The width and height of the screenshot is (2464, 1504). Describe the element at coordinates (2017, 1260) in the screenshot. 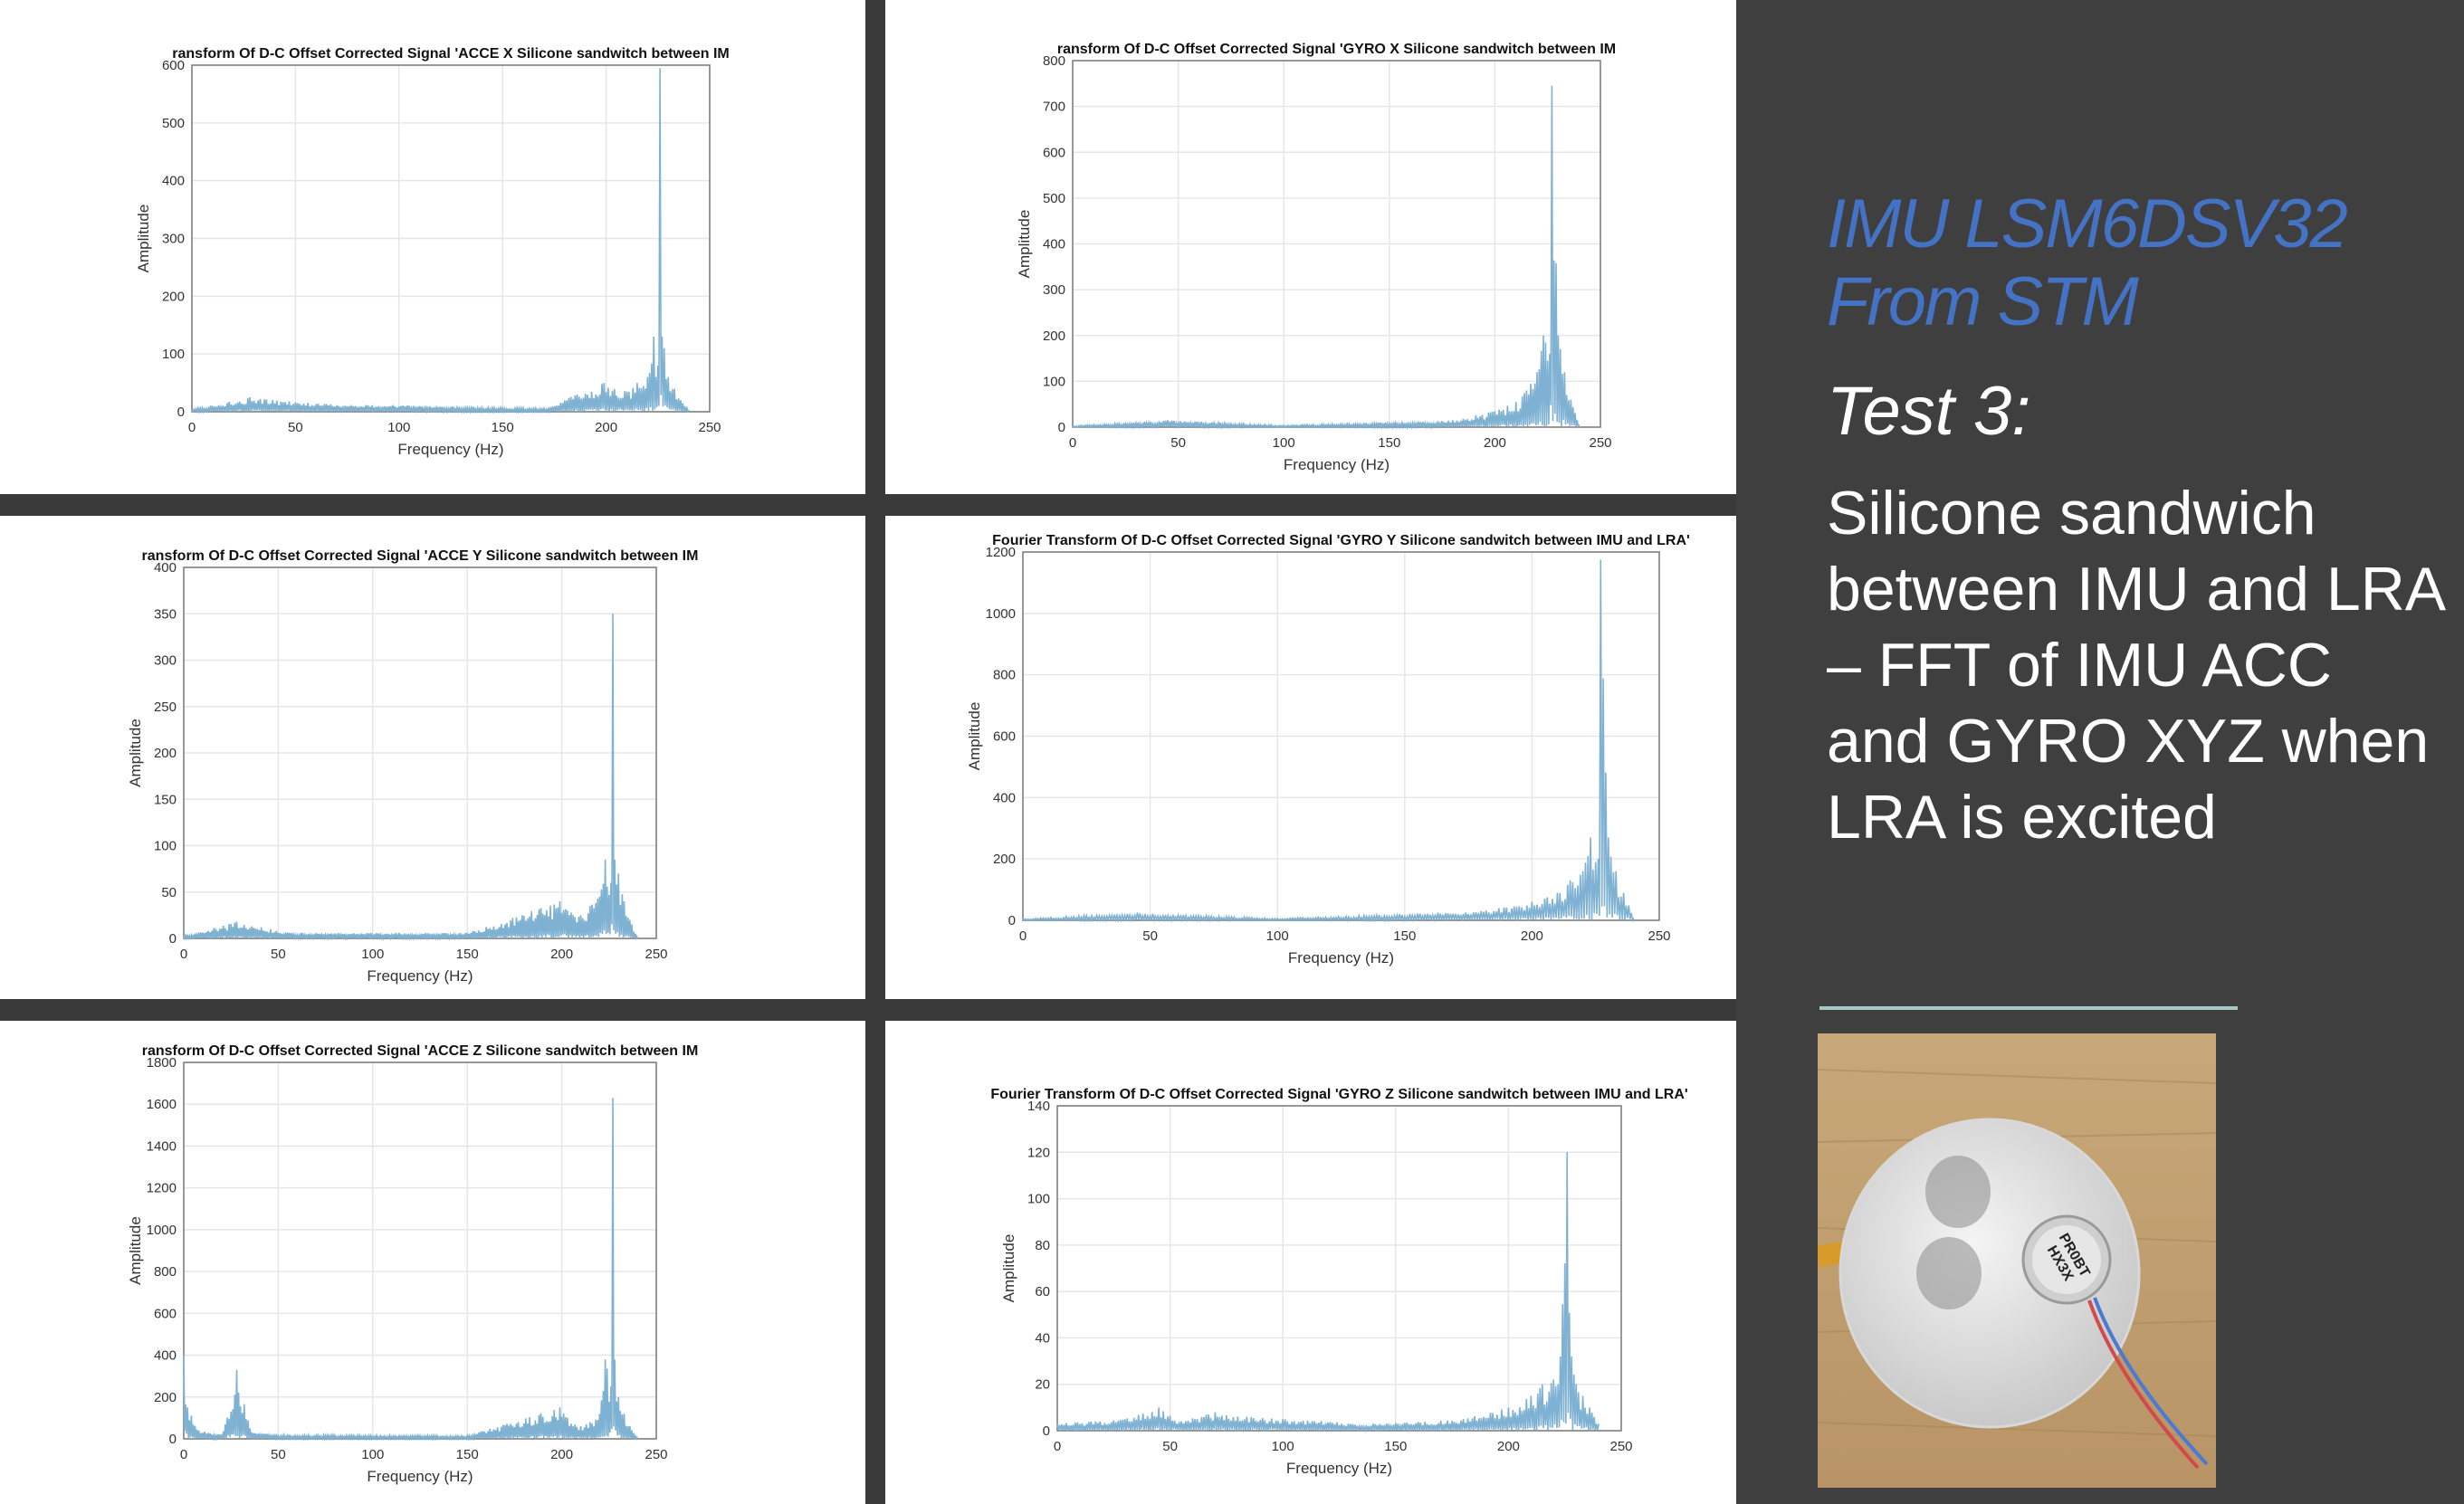

I see `device-photo: PR0BT HX3X` at that location.